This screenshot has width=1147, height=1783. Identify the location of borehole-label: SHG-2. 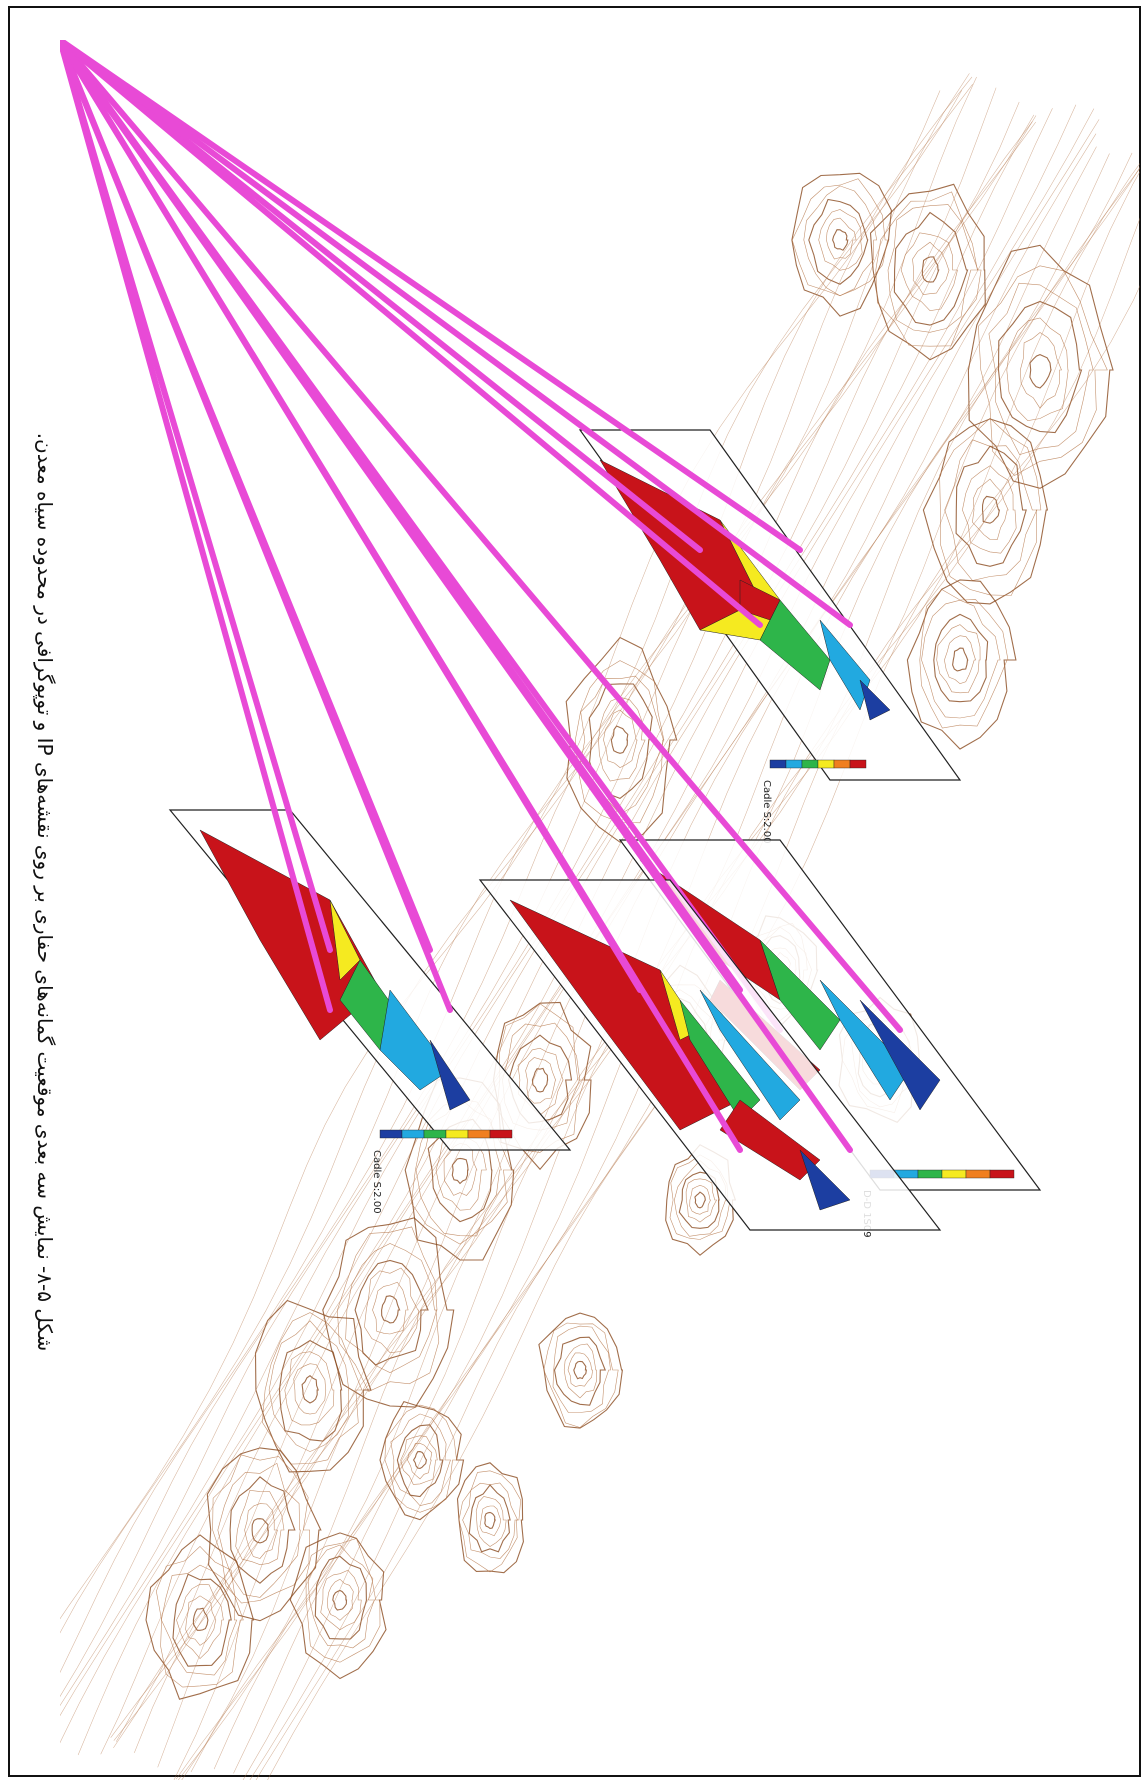
(77, 41).